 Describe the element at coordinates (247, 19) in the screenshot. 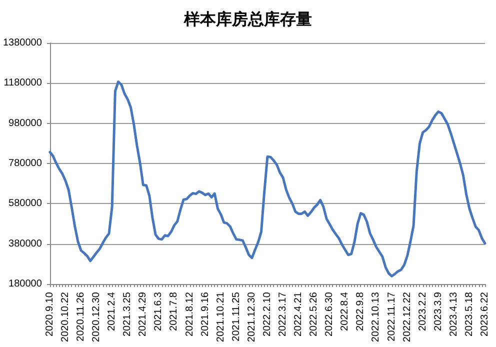

I see `chart-title: 样本库房总库存量` at that location.